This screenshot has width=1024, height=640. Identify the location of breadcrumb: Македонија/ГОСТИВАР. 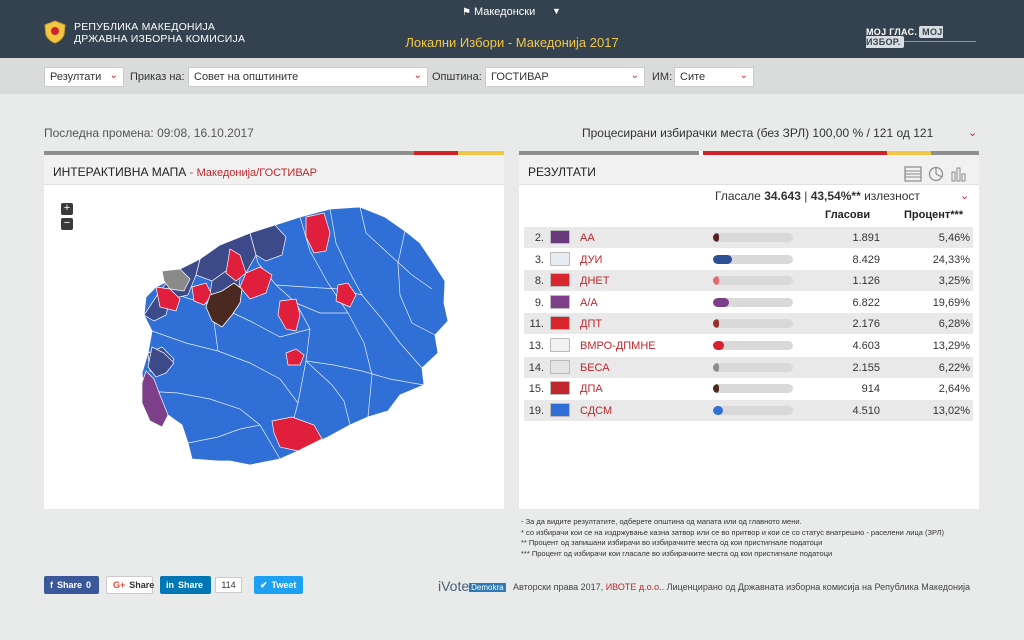
(256, 173).